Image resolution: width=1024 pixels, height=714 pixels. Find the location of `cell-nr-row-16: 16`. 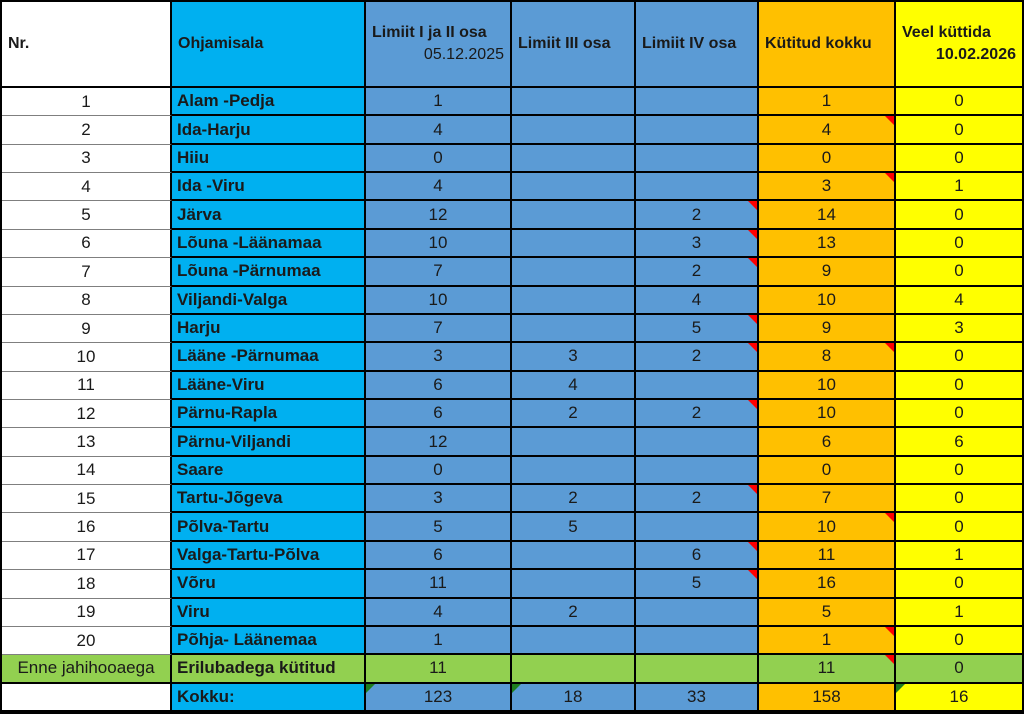

cell-nr-row-16: 16 is located at coordinates (87, 527).